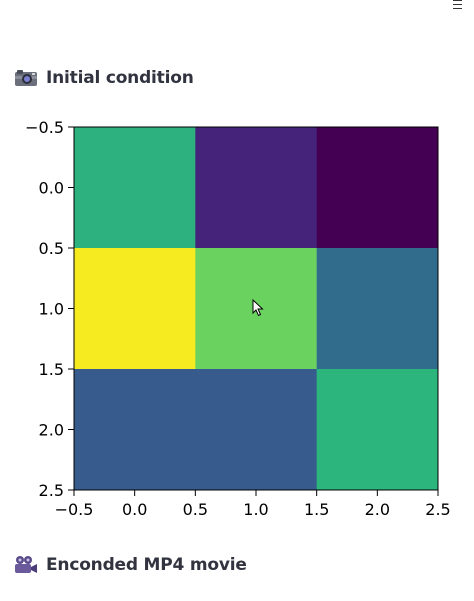  What do you see at coordinates (134, 509) in the screenshot?
I see `x-tick-label: 0.0` at bounding box center [134, 509].